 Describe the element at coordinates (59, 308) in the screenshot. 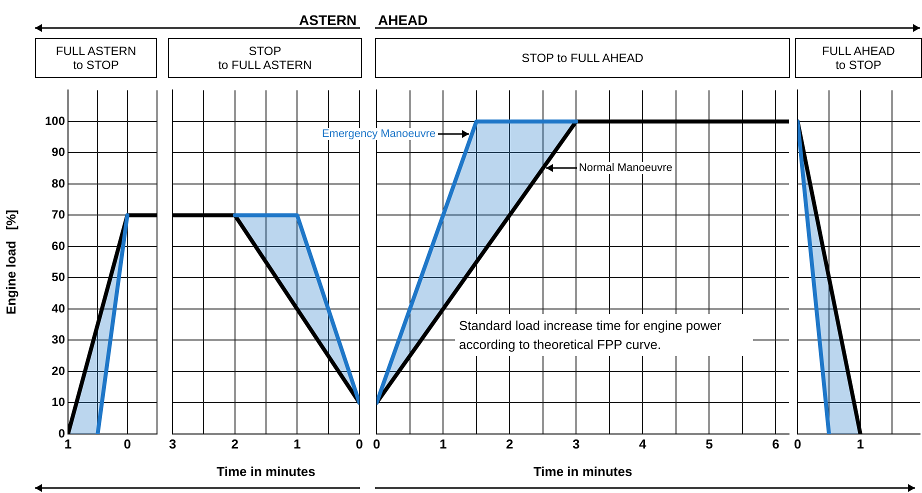

I see `y-tick-label: 40` at that location.